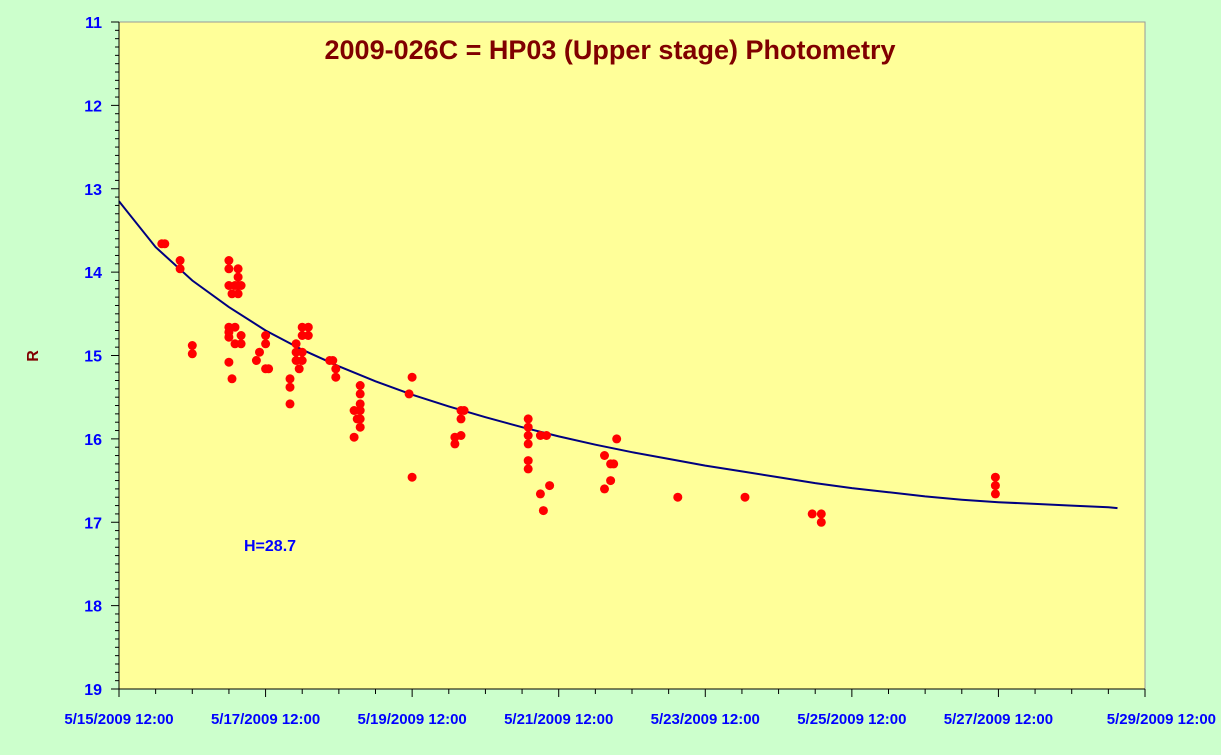 Image resolution: width=1221 pixels, height=755 pixels. I want to click on y-tick-label: 16, so click(93, 440).